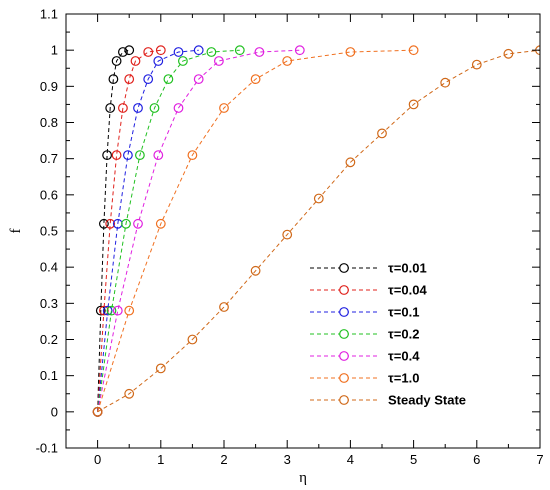  I want to click on legend-item: τ=0.04, so click(368, 290).